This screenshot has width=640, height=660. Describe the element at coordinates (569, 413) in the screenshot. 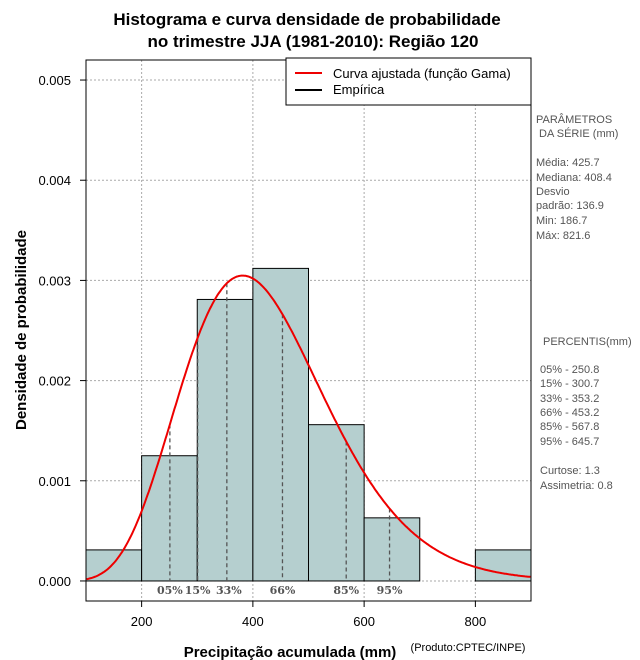

I see `percentil-66: 66% - 453.2` at that location.